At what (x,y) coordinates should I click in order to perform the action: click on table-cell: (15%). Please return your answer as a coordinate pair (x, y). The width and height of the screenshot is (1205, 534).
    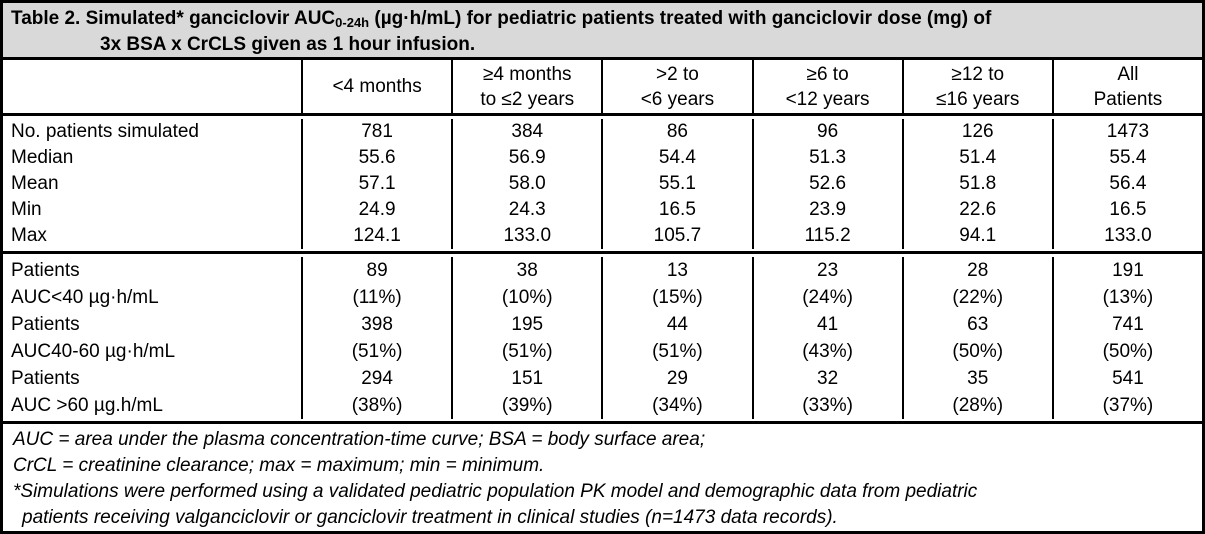
    Looking at the image, I should click on (676, 297).